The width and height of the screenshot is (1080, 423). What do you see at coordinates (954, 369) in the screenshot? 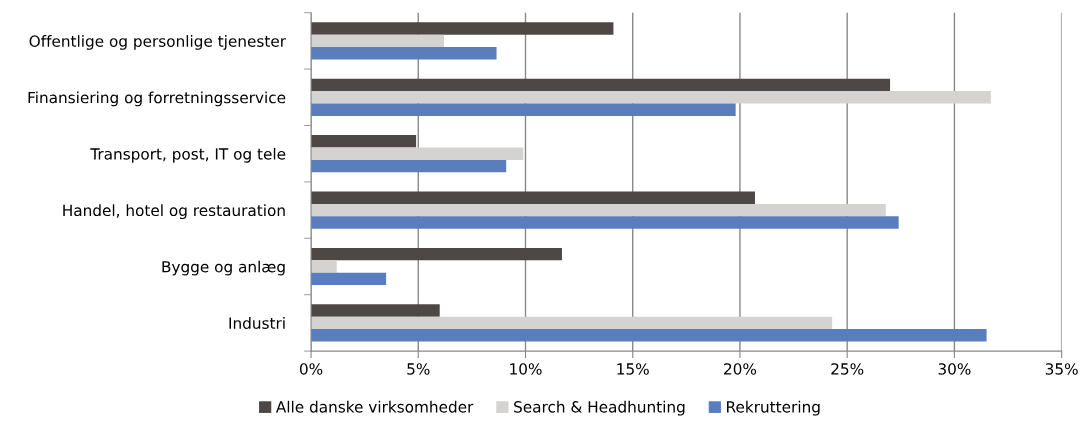
I see `x-tick-label: 30%` at bounding box center [954, 369].